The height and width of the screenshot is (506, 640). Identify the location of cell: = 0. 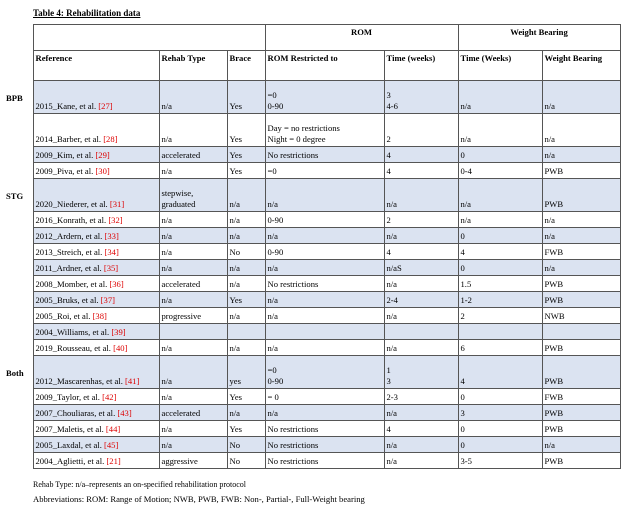
(324, 396).